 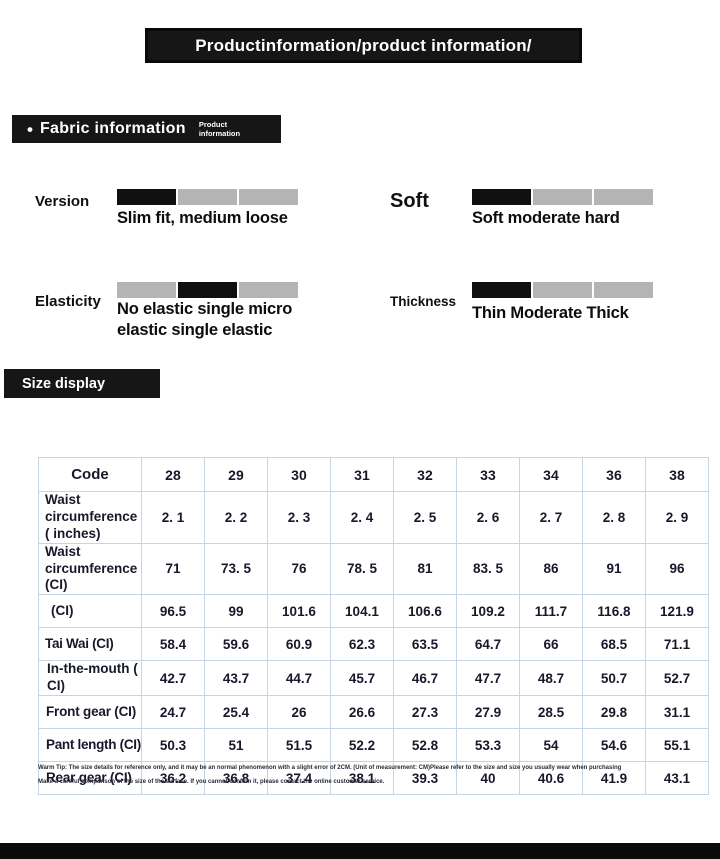 I want to click on page-title: Productinformation/product information/, so click(x=363, y=45).